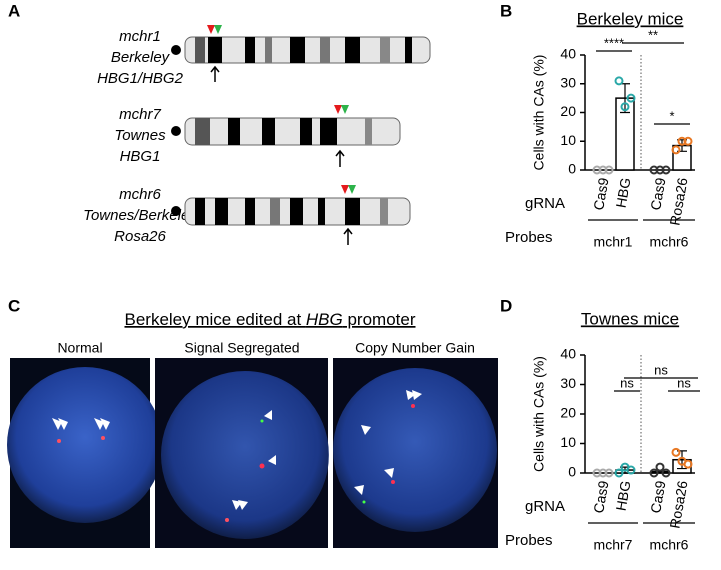  I want to click on panel-c-title: Berkeley mice edited at HBG promoter, so click(269, 319).